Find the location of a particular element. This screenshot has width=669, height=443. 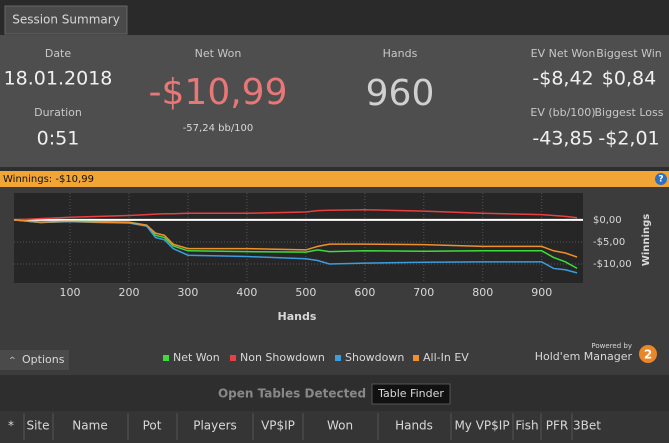

y-tick-label: -$5,00 is located at coordinates (609, 242).